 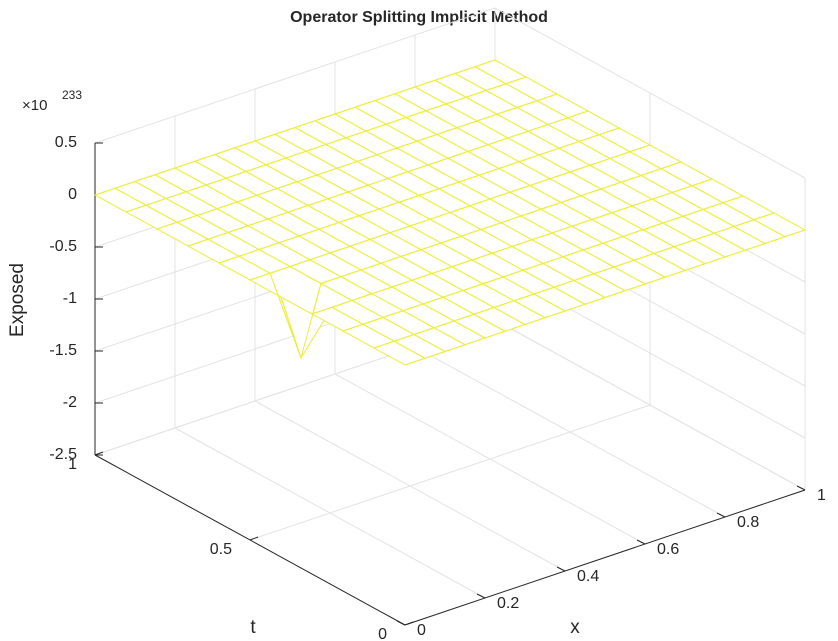 I want to click on z-tick-label: 0, so click(x=72, y=194).